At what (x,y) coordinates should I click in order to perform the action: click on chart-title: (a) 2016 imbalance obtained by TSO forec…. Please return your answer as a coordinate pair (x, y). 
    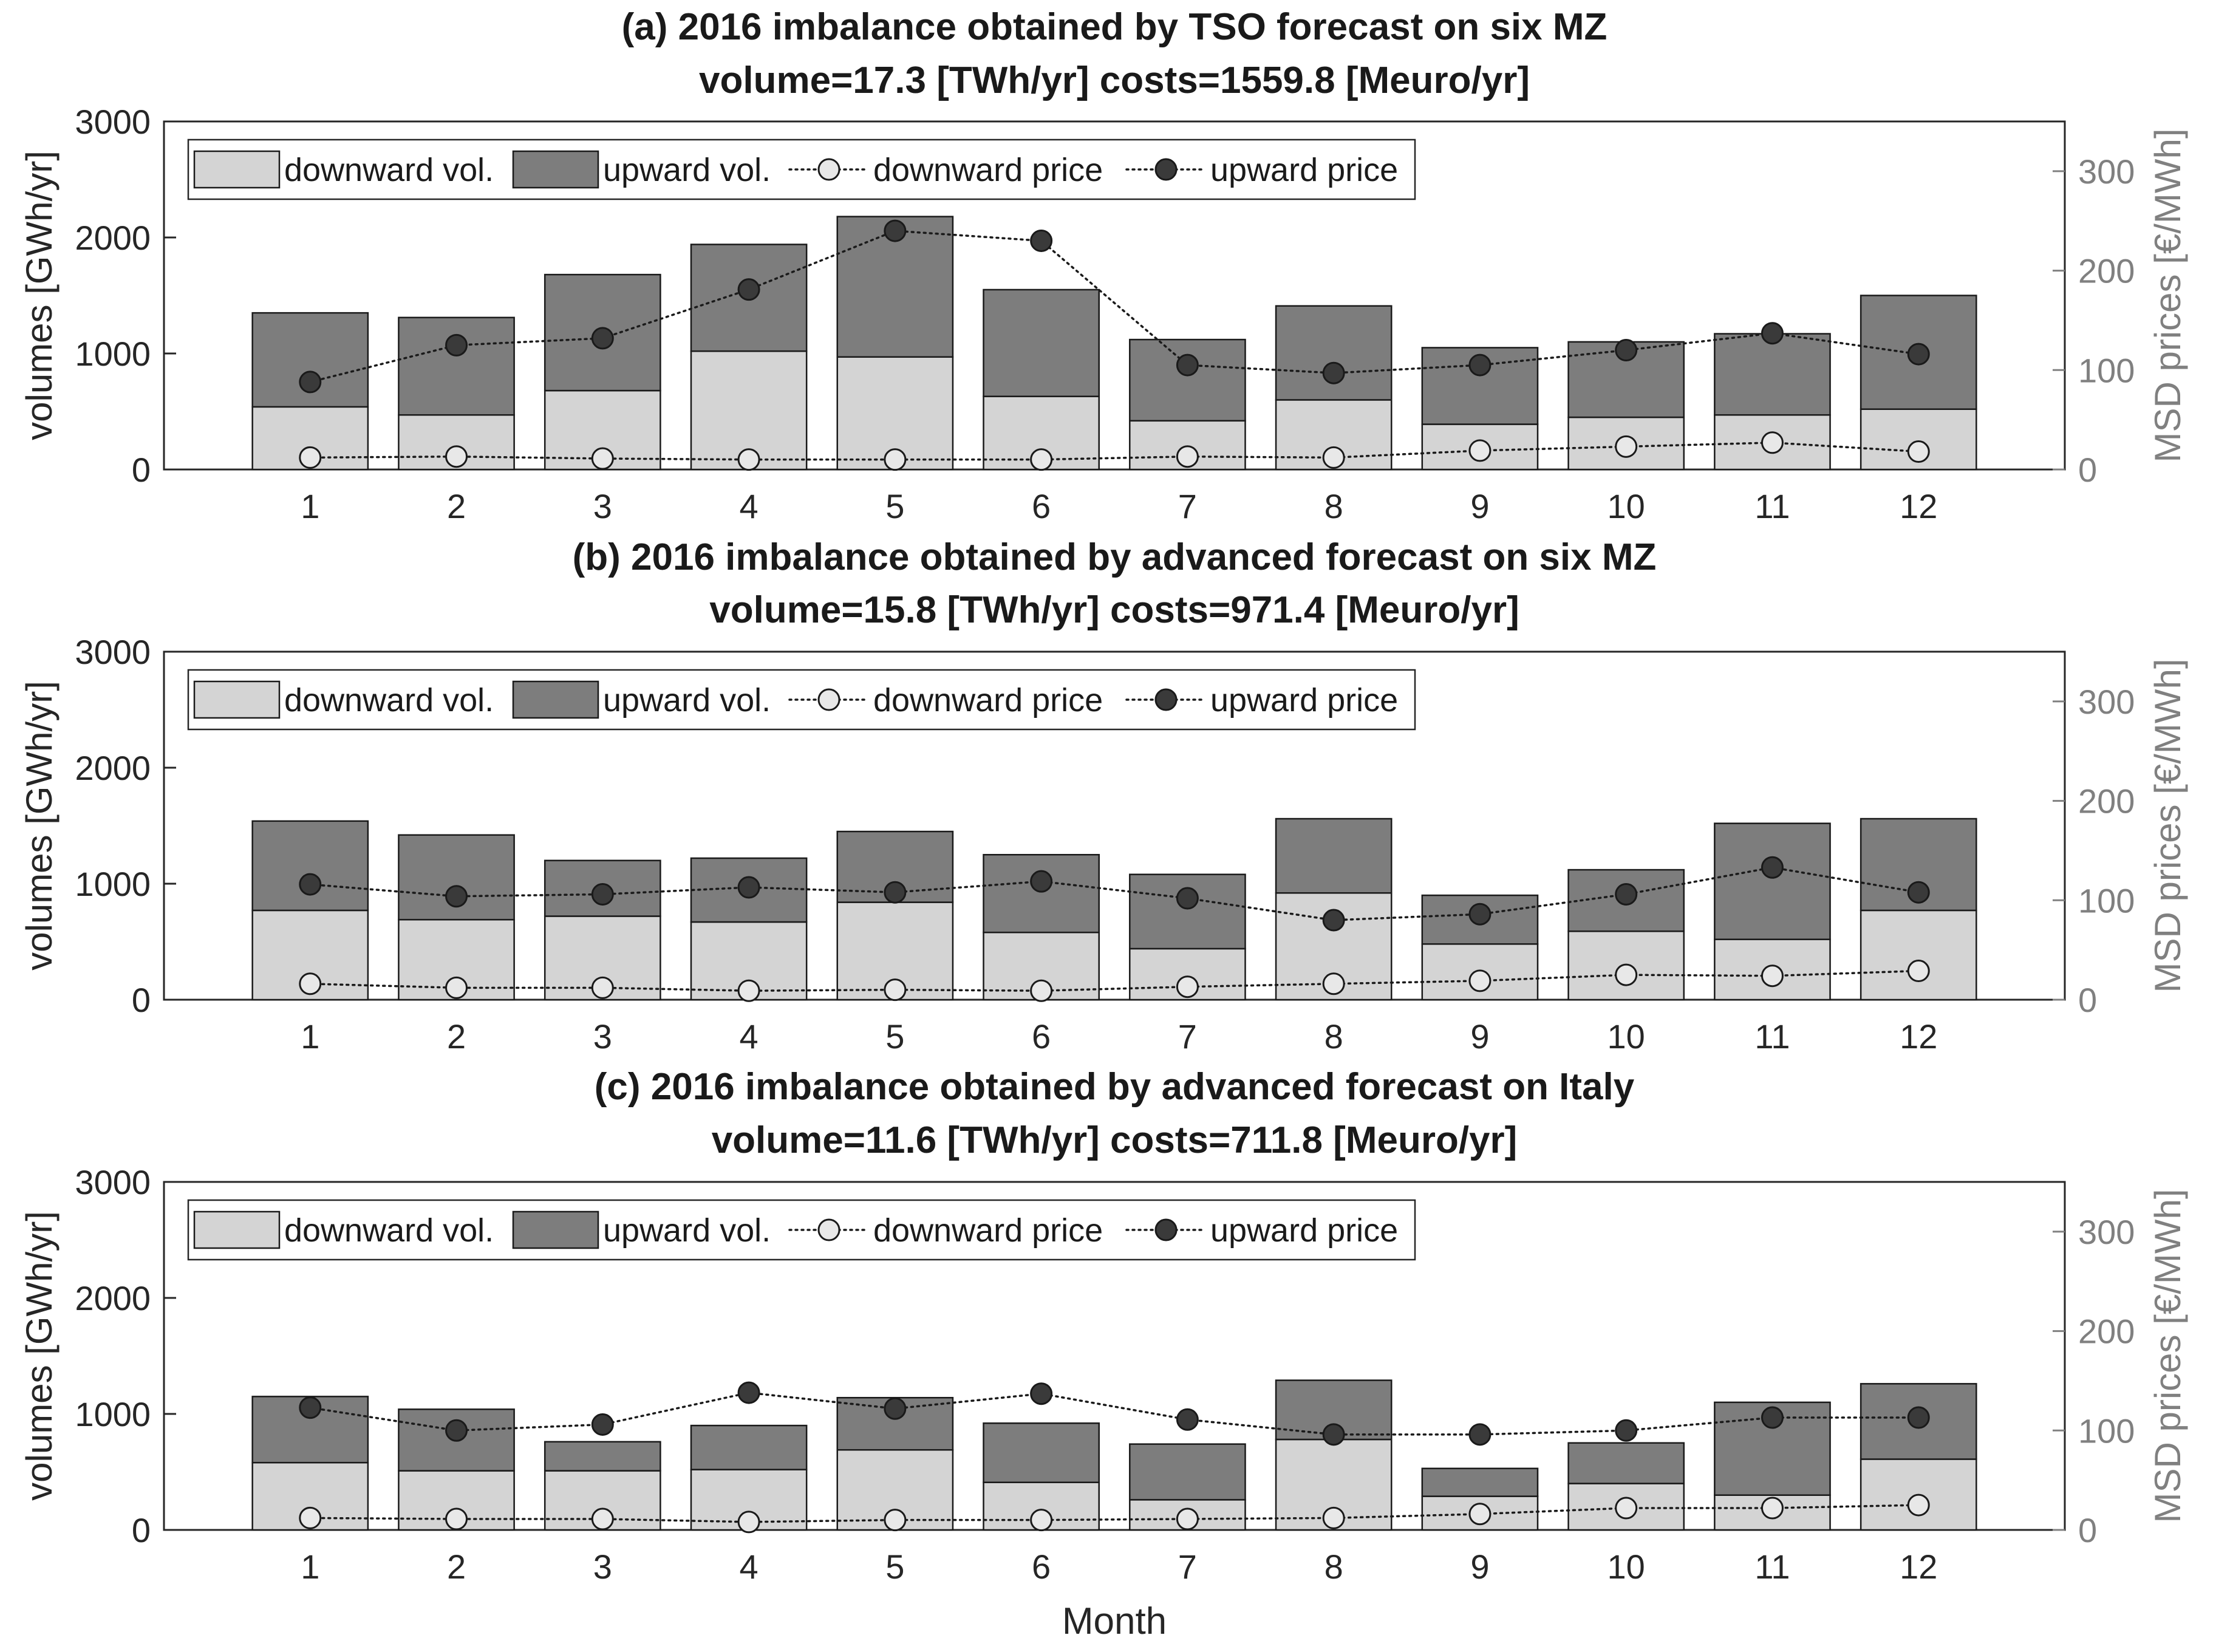
    Looking at the image, I should click on (1114, 27).